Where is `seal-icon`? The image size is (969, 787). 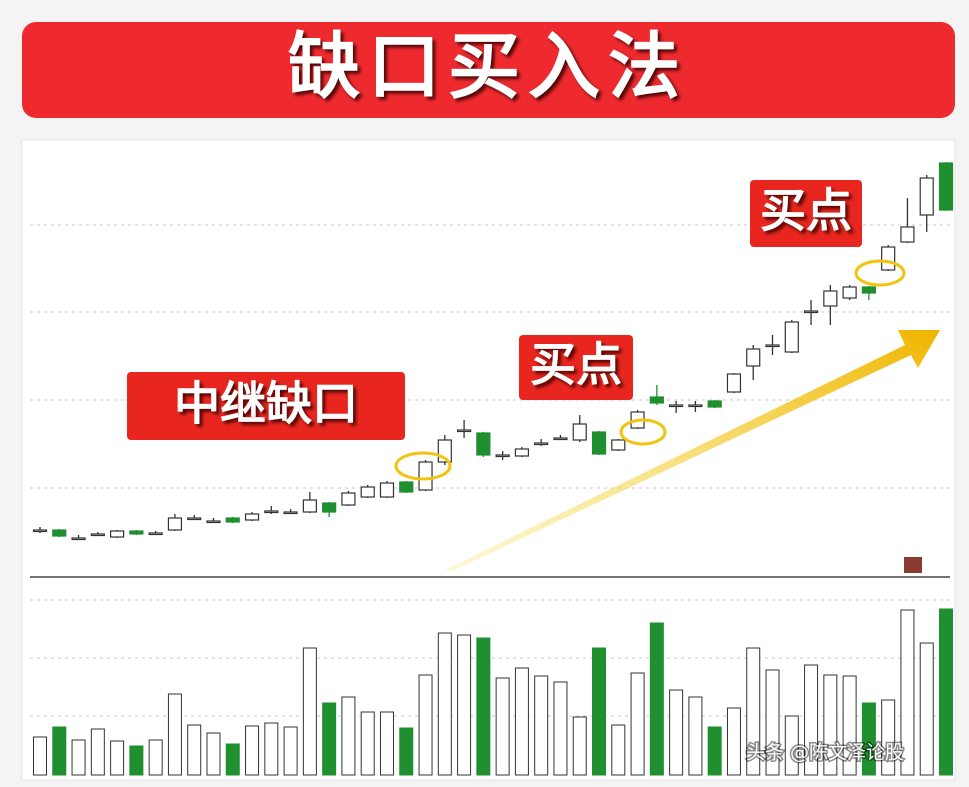 seal-icon is located at coordinates (913, 565).